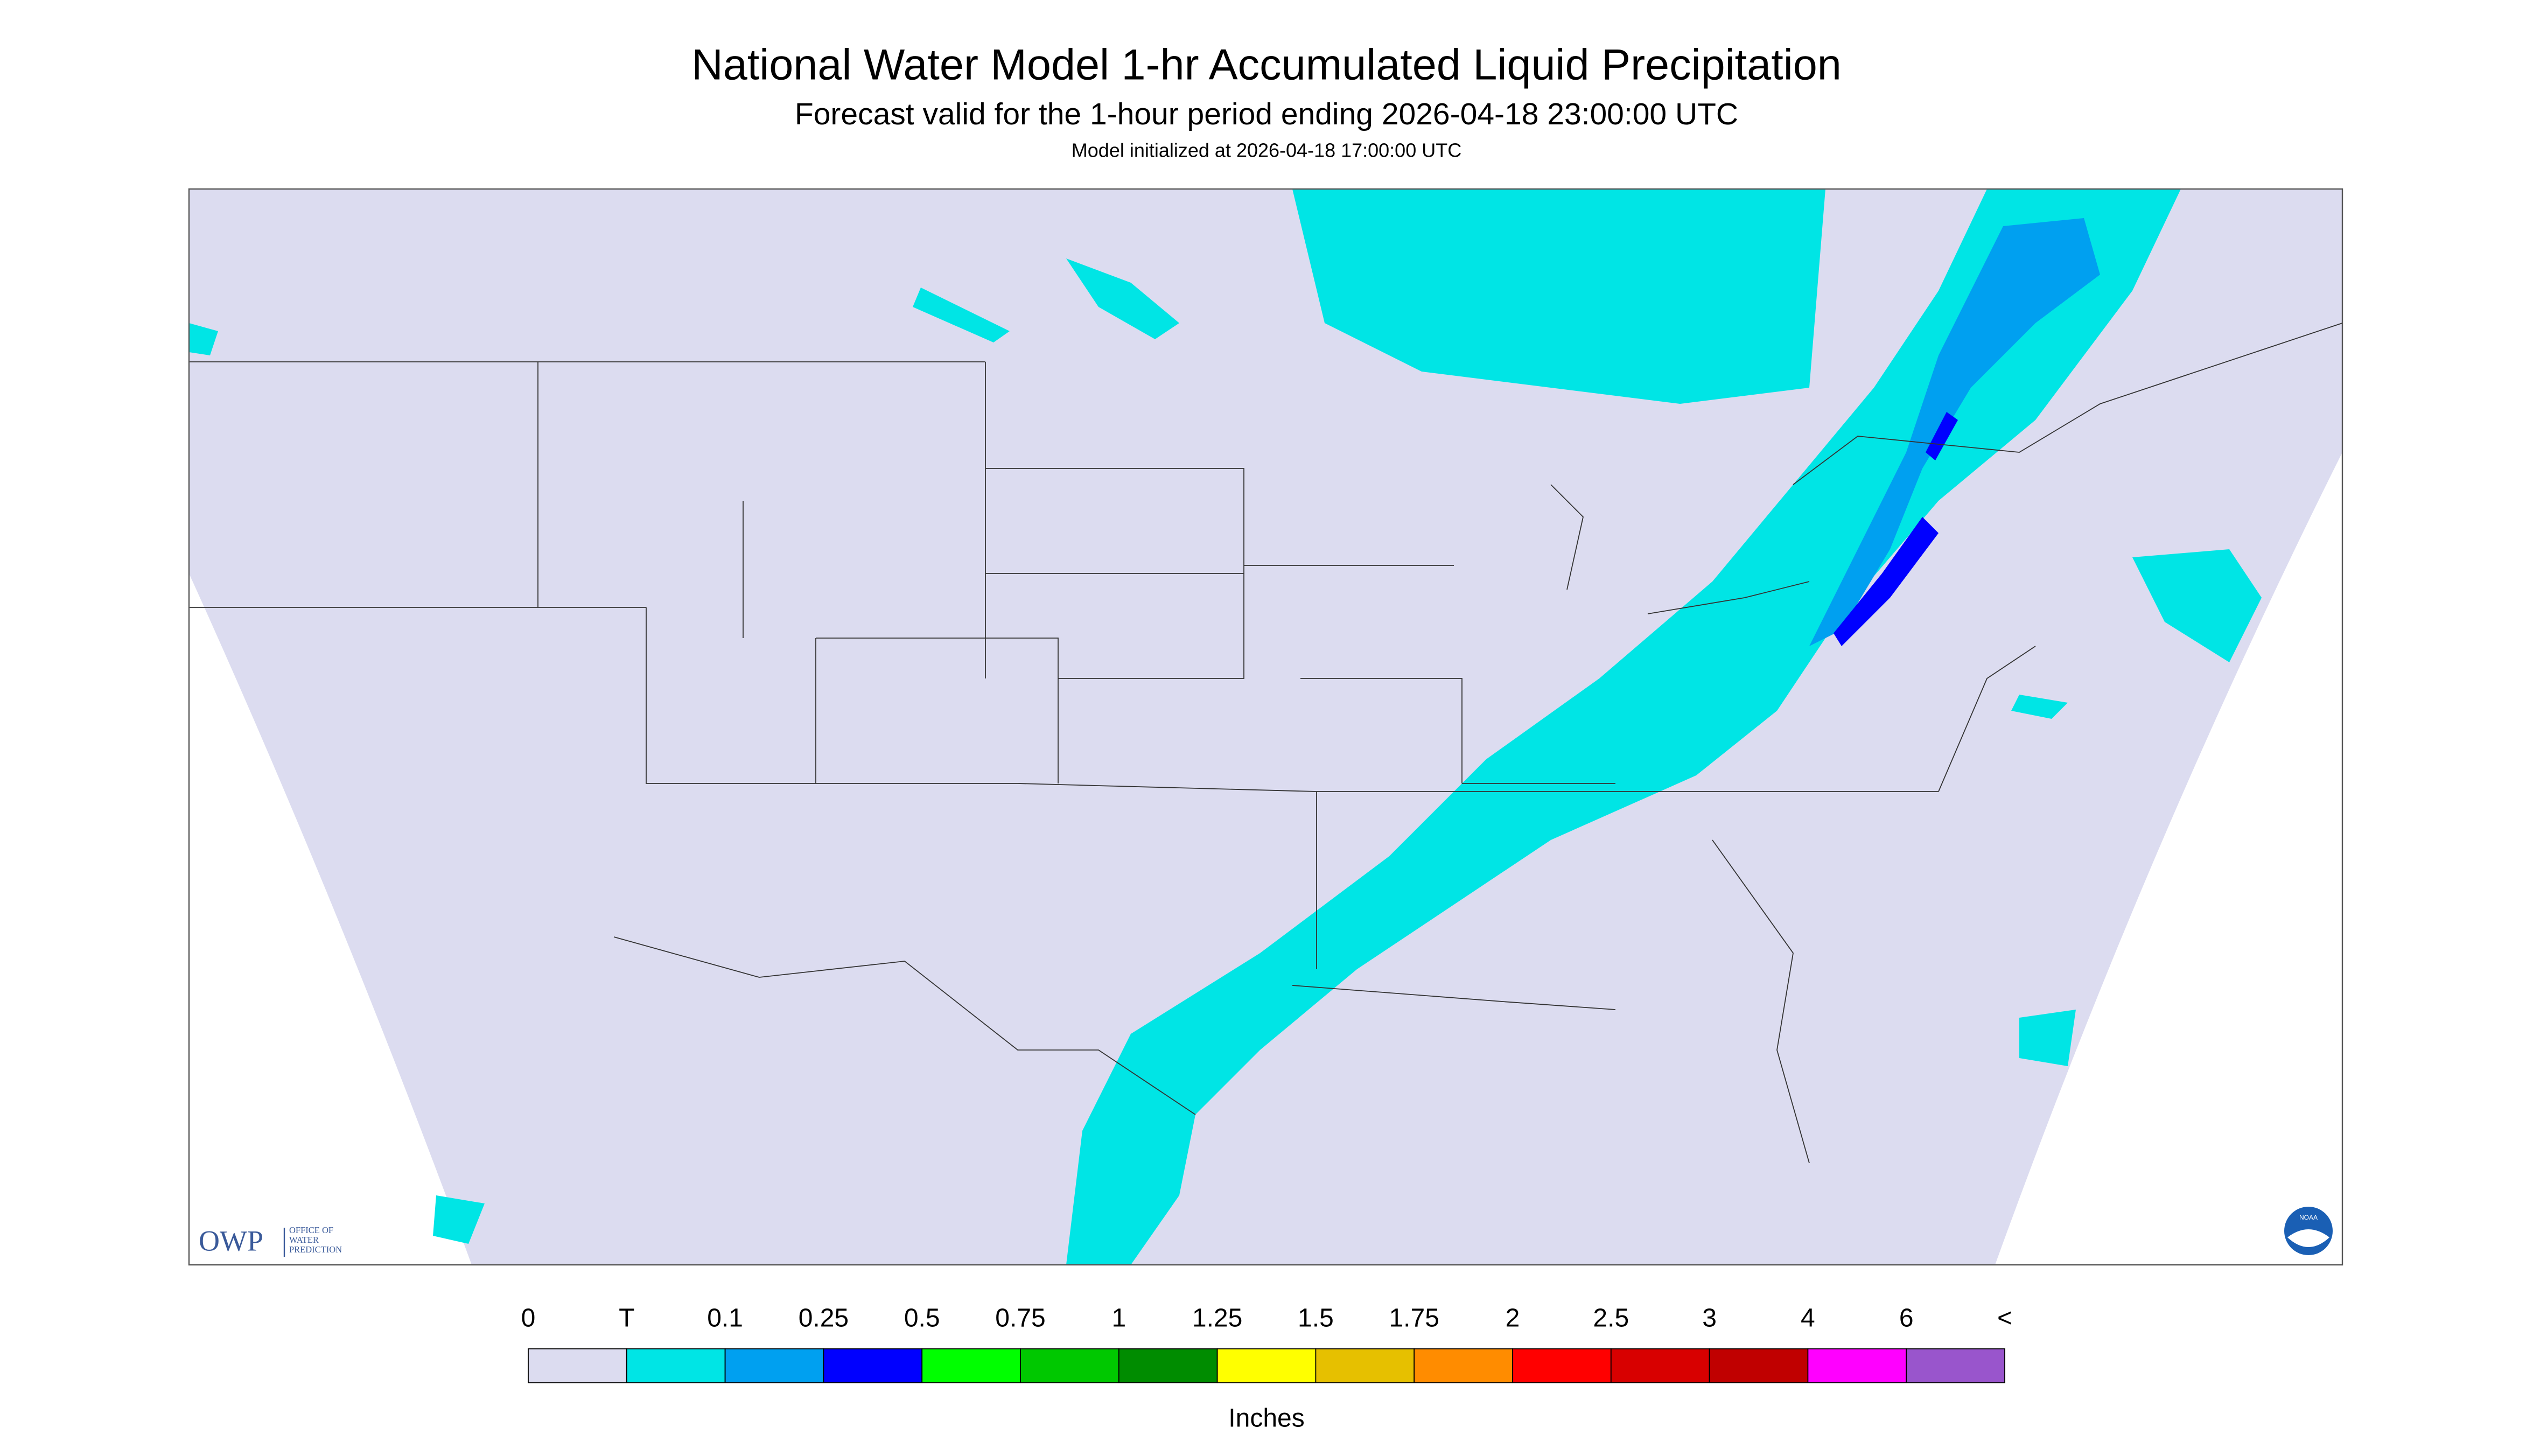  What do you see at coordinates (627, 1318) in the screenshot?
I see `colorbar-label: T` at bounding box center [627, 1318].